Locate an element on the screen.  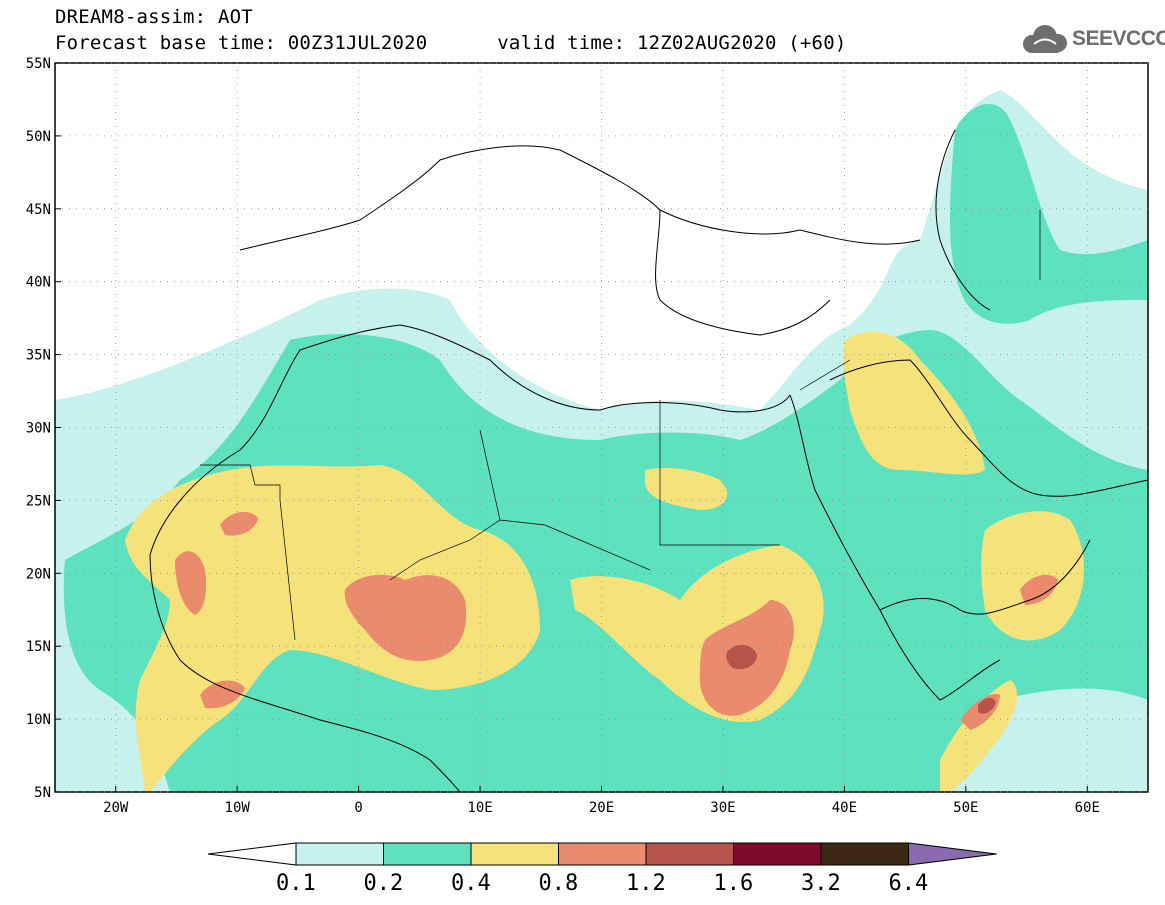
lat-tick-label: 30N is located at coordinates (38, 429).